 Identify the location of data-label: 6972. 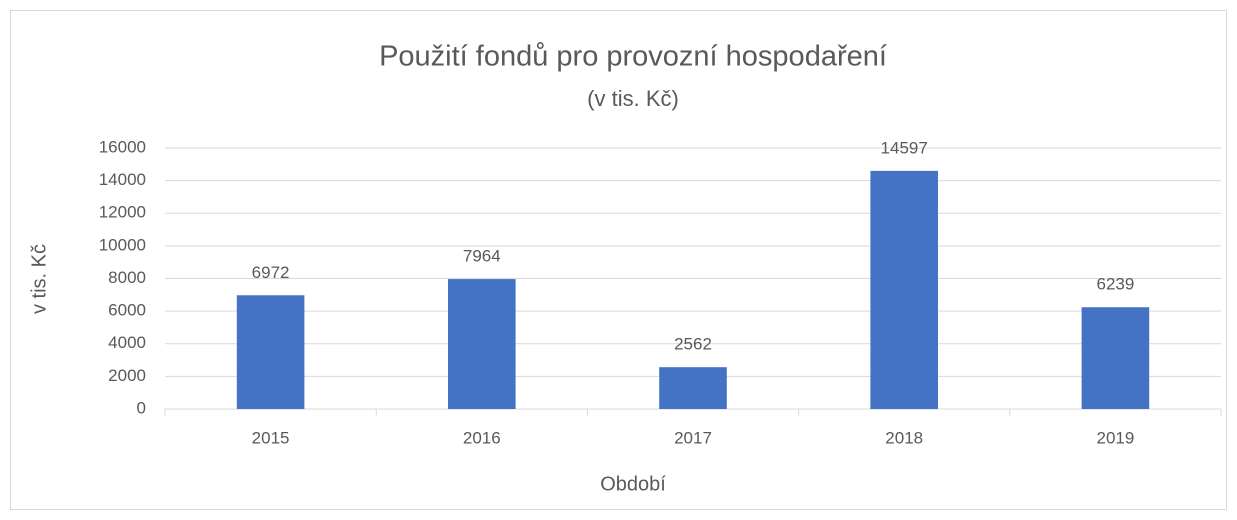
(271, 272).